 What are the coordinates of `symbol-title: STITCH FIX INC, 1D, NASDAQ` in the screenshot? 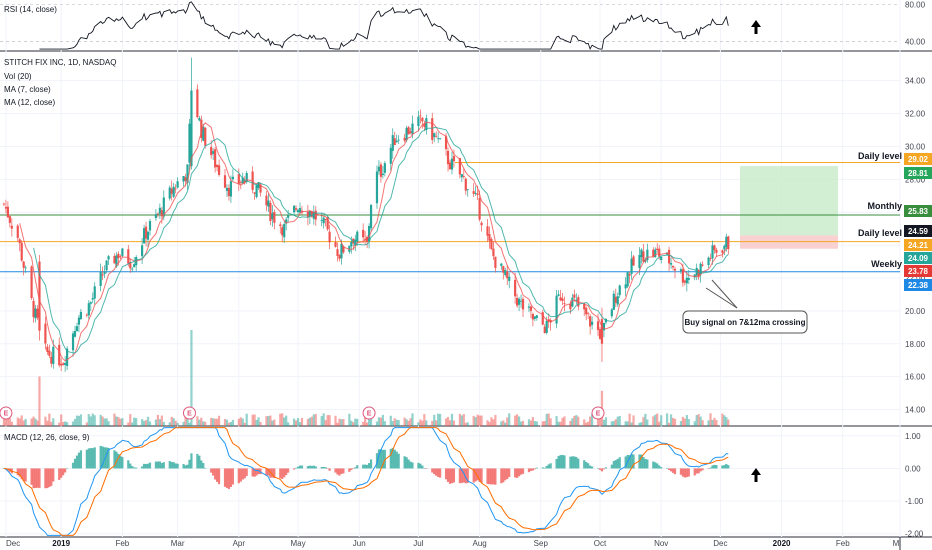 It's located at (60, 62).